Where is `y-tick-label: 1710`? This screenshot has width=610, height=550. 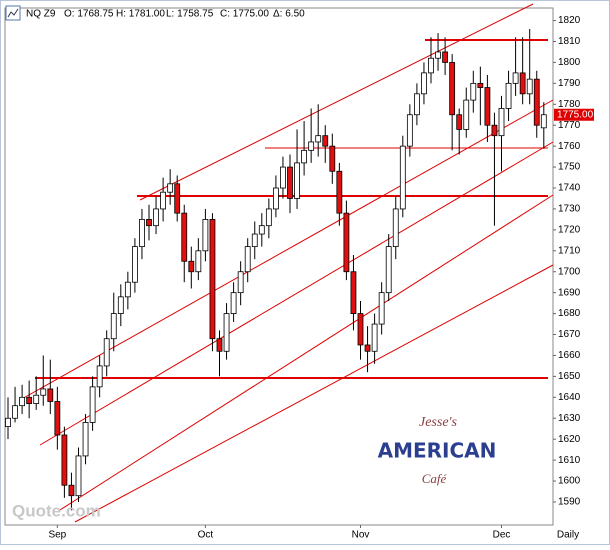
y-tick-label: 1710 is located at coordinates (569, 250).